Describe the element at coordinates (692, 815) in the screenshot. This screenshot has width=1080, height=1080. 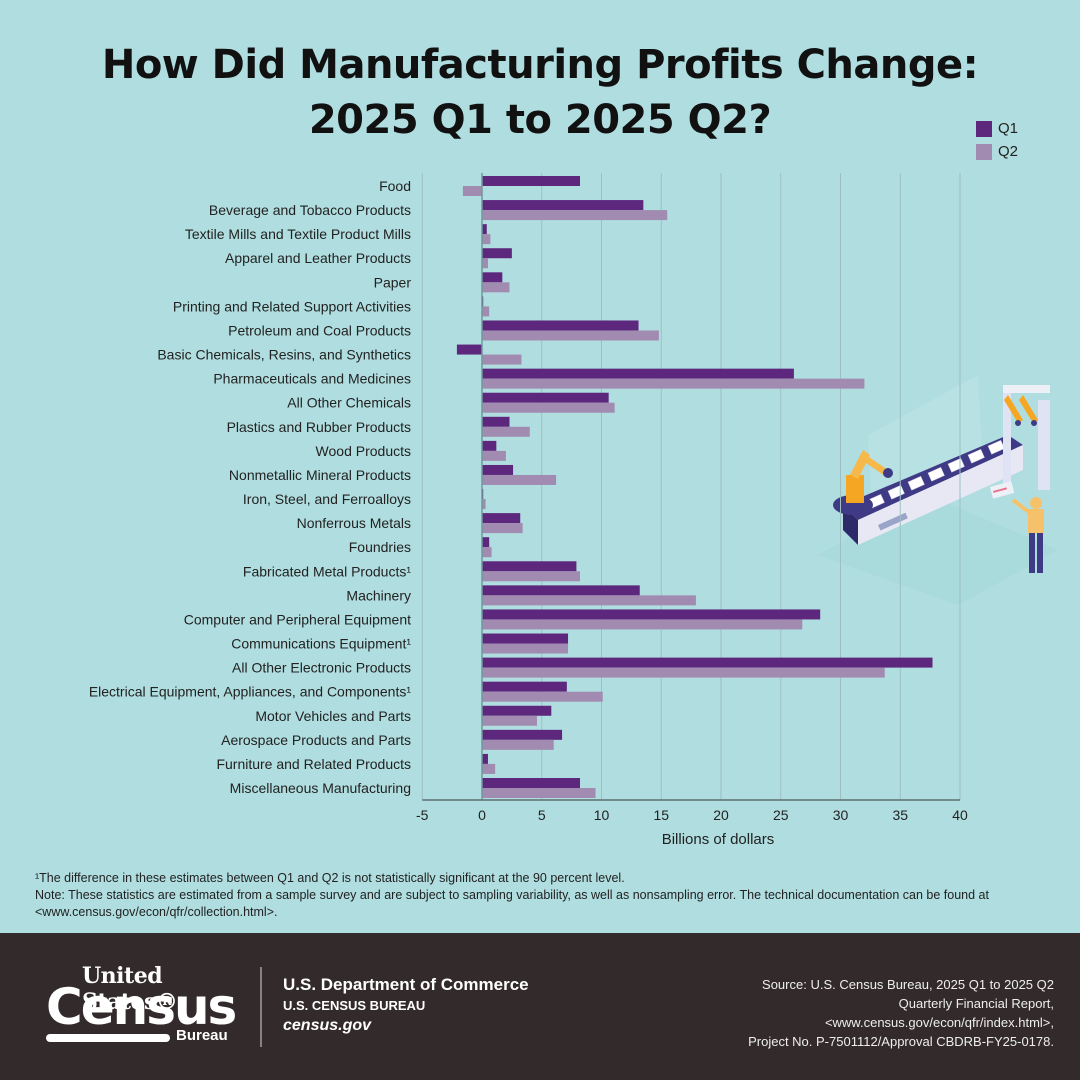
I see `tick-labels: -5 0 5 10 15 20 25 30 35 40` at that location.